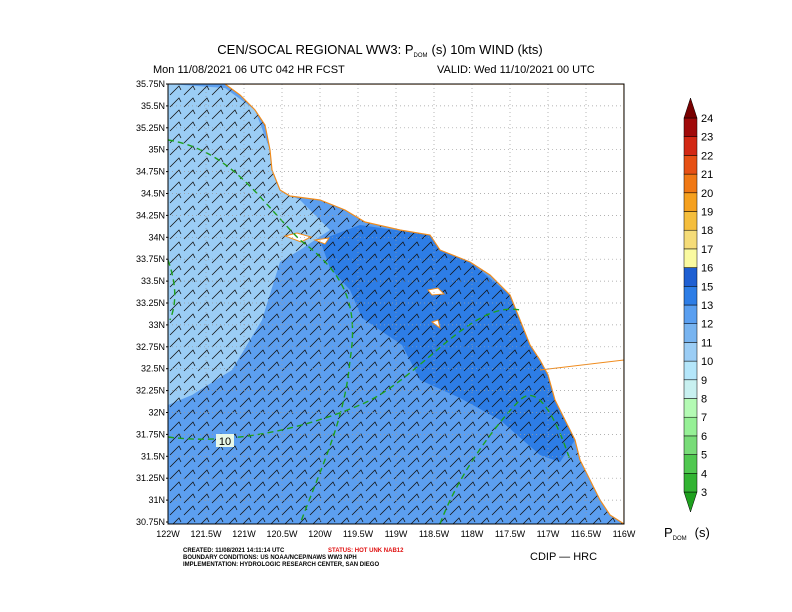 Image resolution: width=792 pixels, height=612 pixels. I want to click on lat-label: 32N, so click(156, 413).